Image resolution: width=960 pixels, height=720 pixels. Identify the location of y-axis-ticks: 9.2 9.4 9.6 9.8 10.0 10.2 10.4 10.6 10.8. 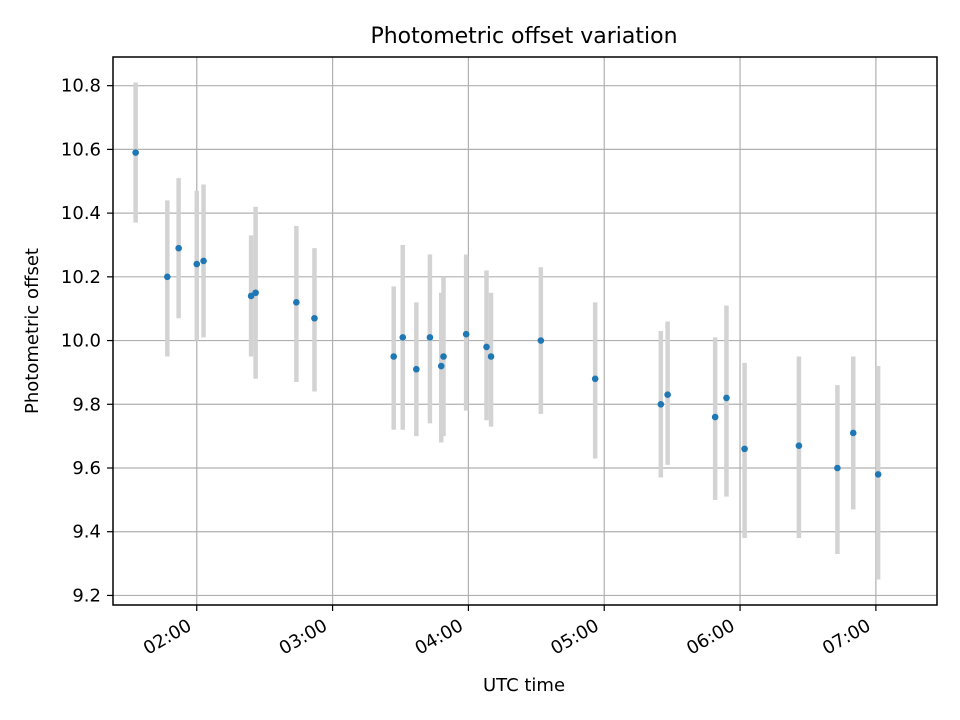
(87, 341).